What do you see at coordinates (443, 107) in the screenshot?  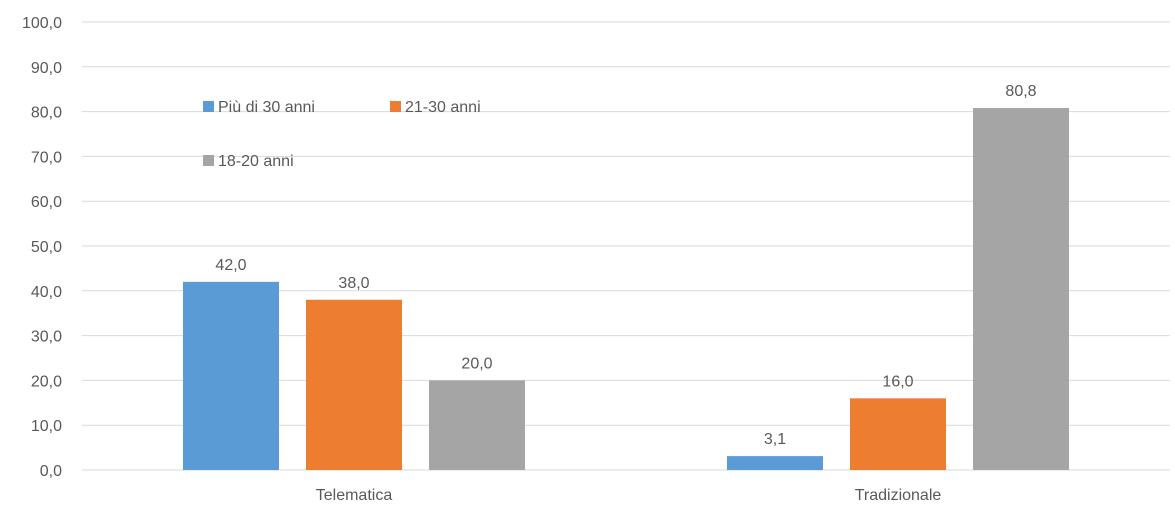 I see `legend-label: 21-30 anni` at bounding box center [443, 107].